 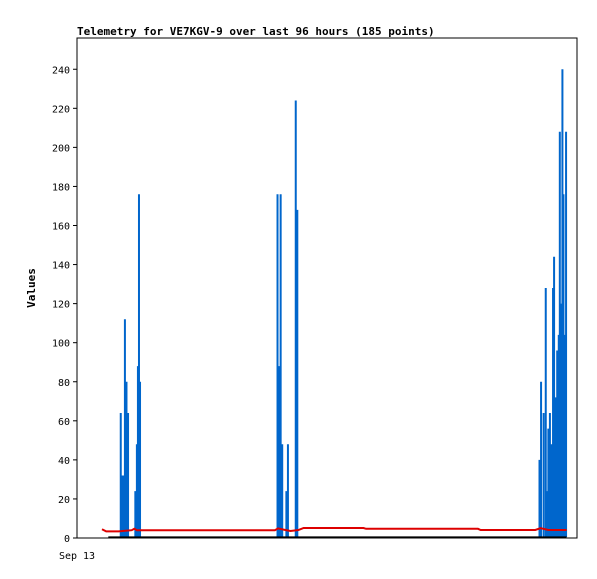 What do you see at coordinates (61, 227) in the screenshot?
I see `y-tick-label: 160` at bounding box center [61, 227].